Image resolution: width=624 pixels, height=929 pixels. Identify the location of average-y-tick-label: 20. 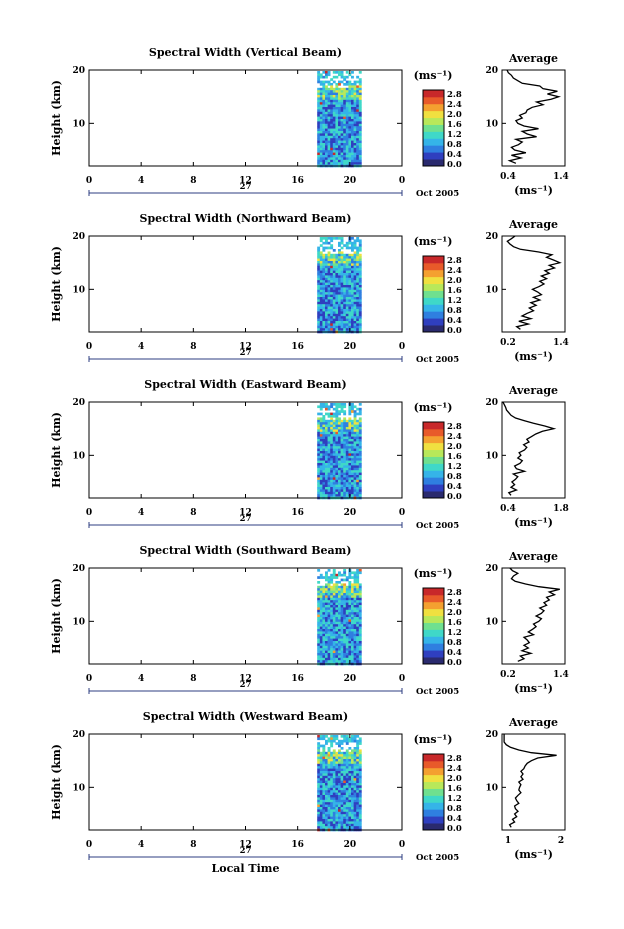
(491, 237).